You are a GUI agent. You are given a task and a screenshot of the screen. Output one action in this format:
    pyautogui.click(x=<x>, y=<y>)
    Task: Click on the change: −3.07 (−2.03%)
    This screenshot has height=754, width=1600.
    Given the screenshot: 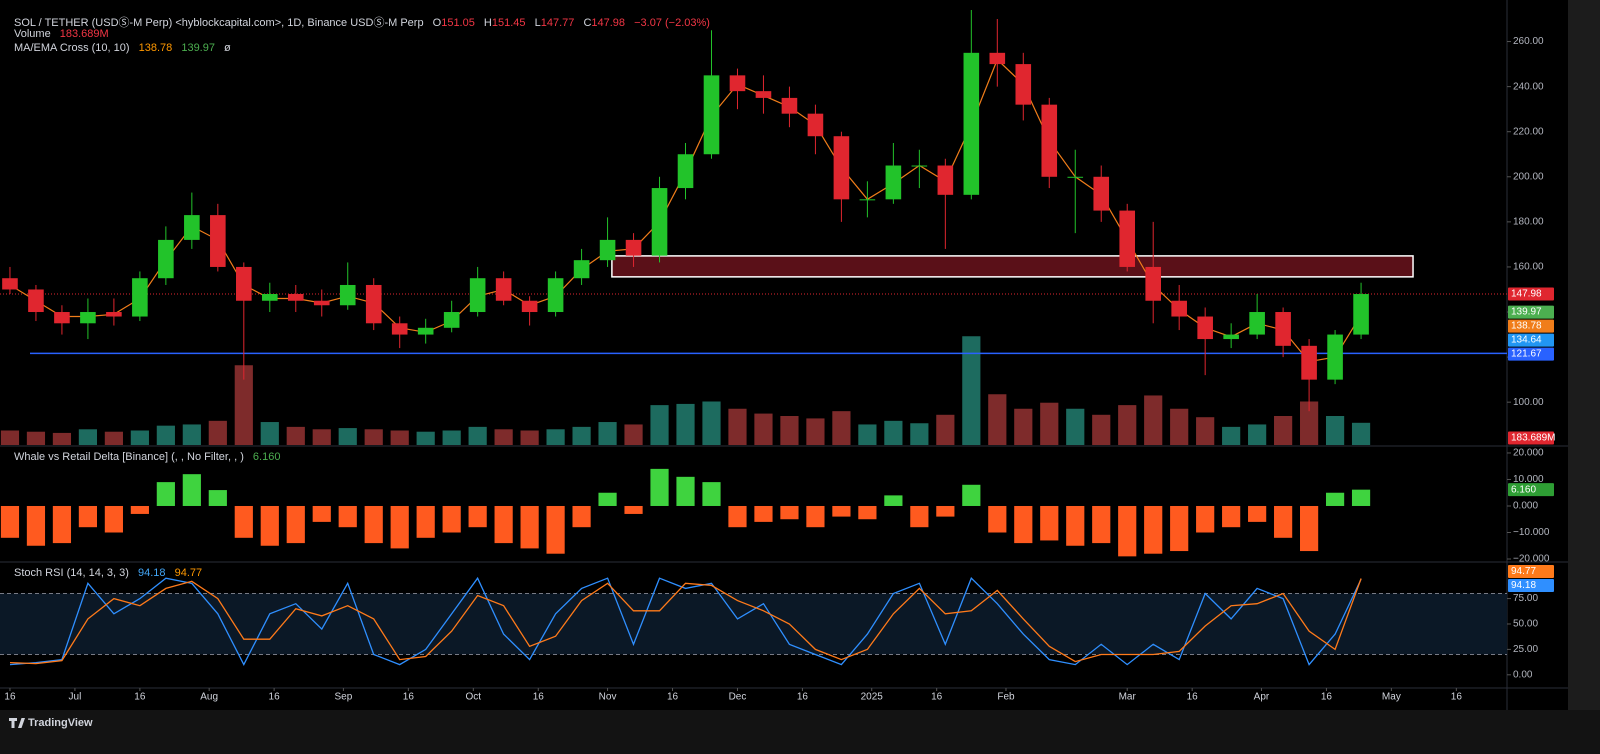 What is the action you would take?
    pyautogui.click(x=672, y=23)
    